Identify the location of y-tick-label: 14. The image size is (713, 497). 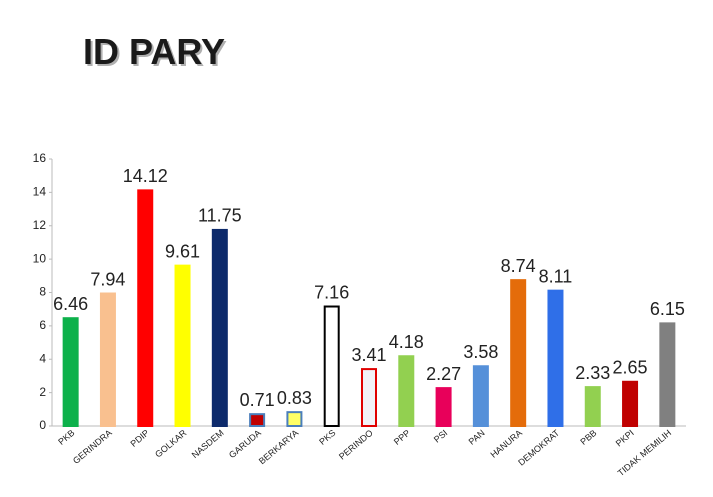
(40, 192).